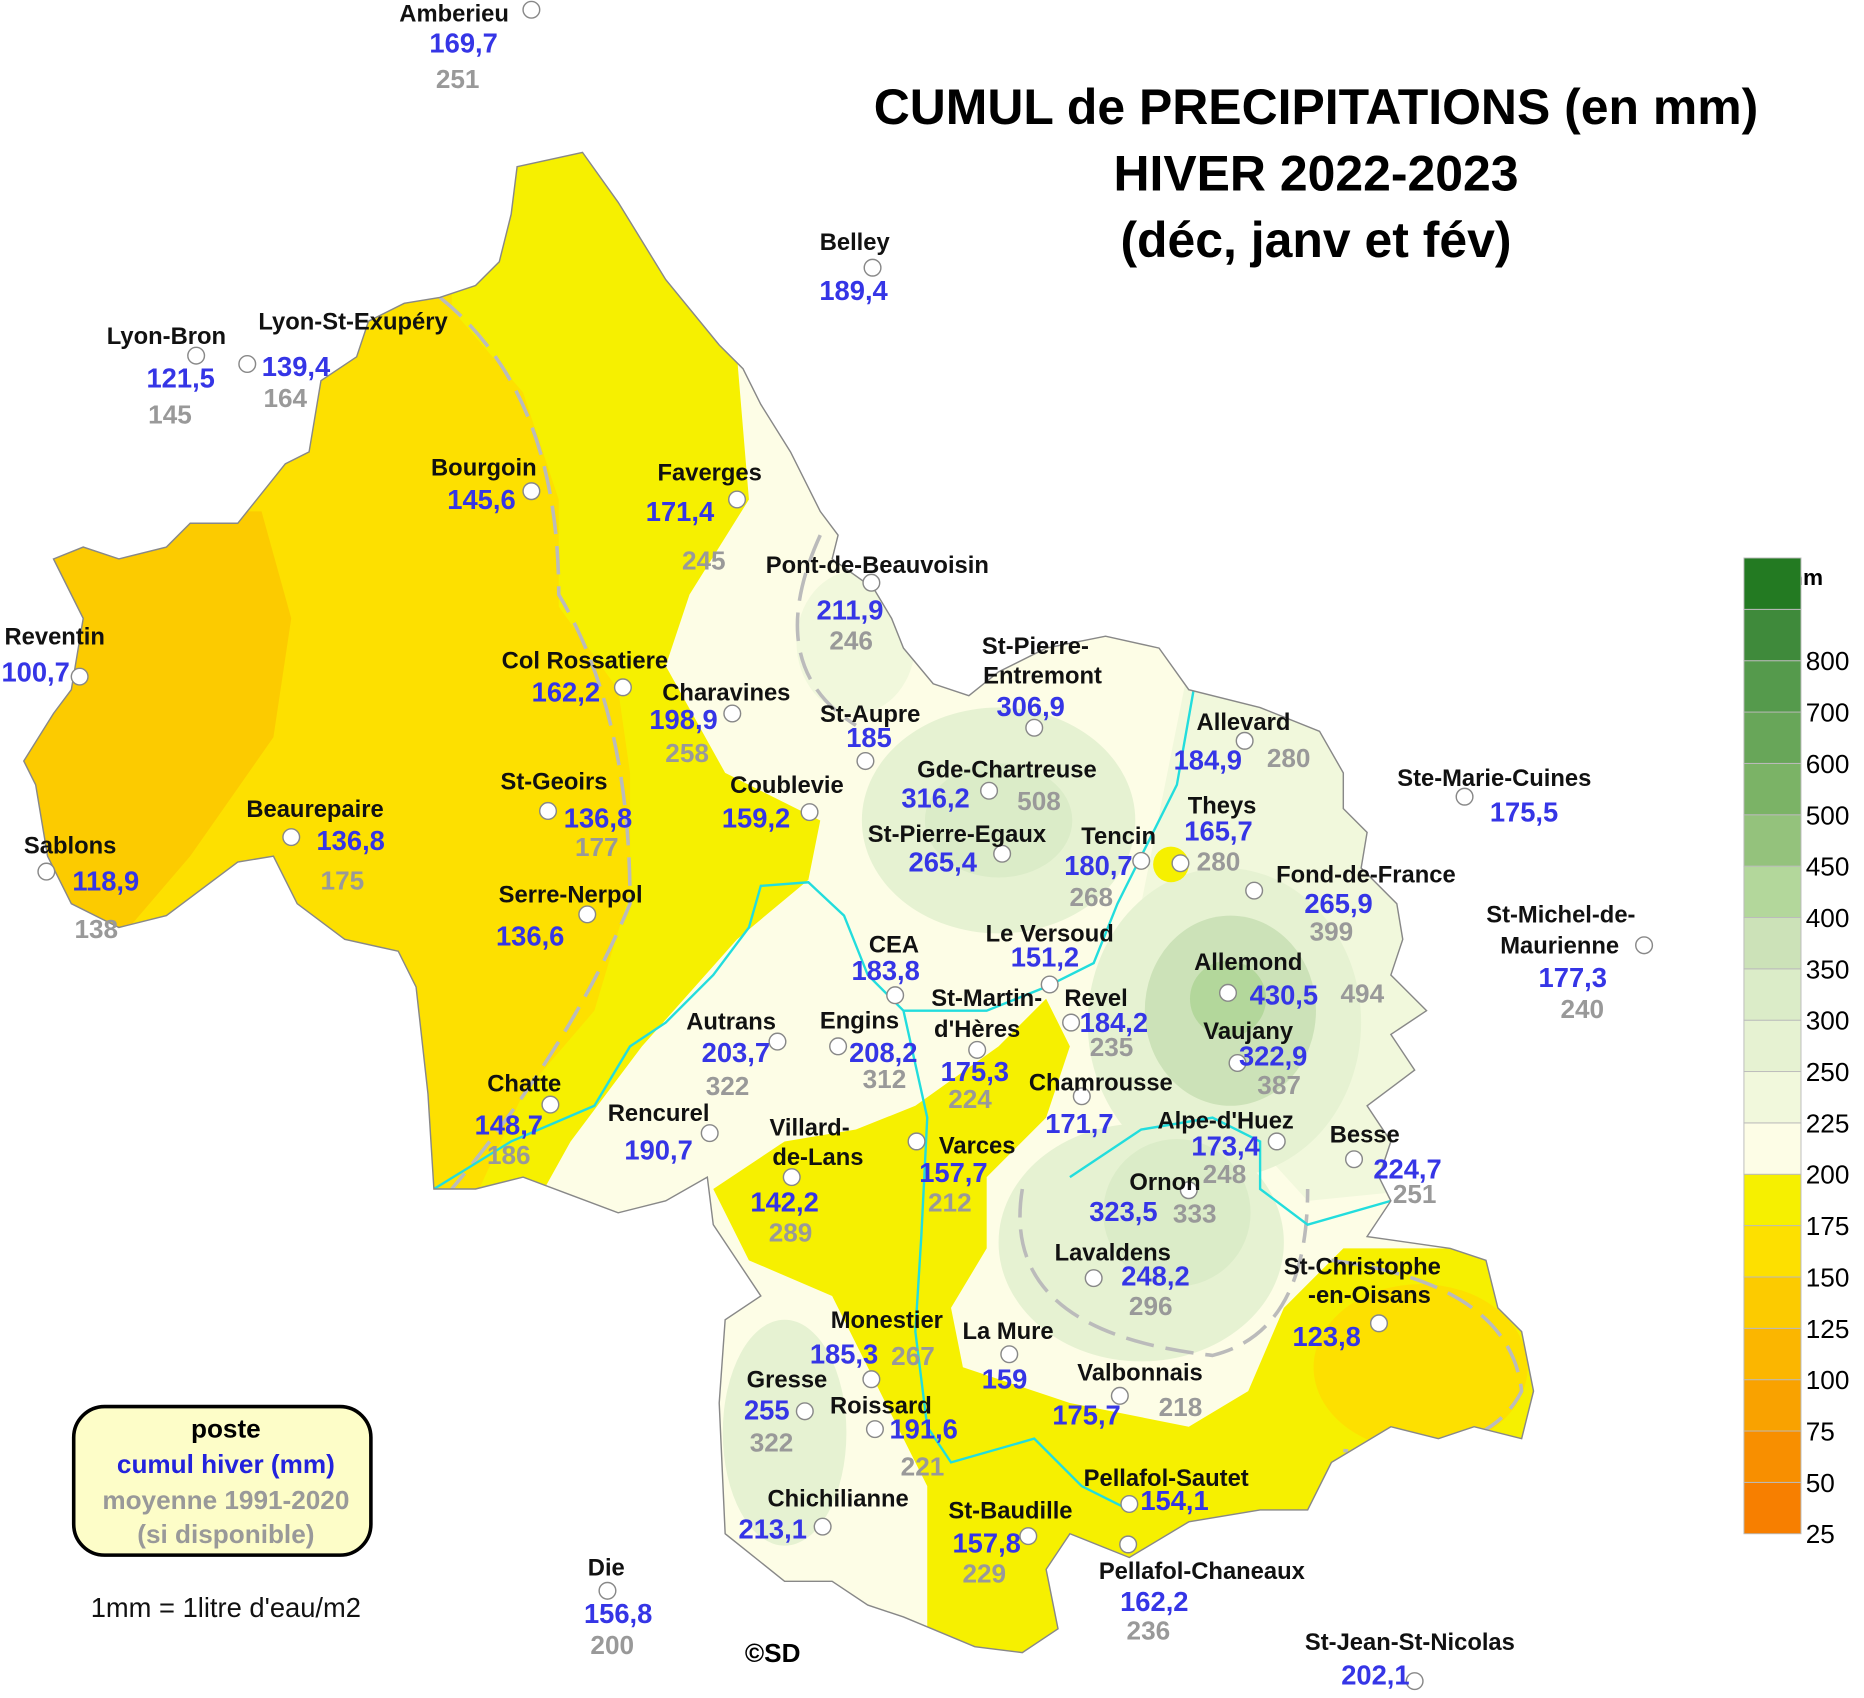  I want to click on station-name: -en-Oisans, so click(1369, 1295).